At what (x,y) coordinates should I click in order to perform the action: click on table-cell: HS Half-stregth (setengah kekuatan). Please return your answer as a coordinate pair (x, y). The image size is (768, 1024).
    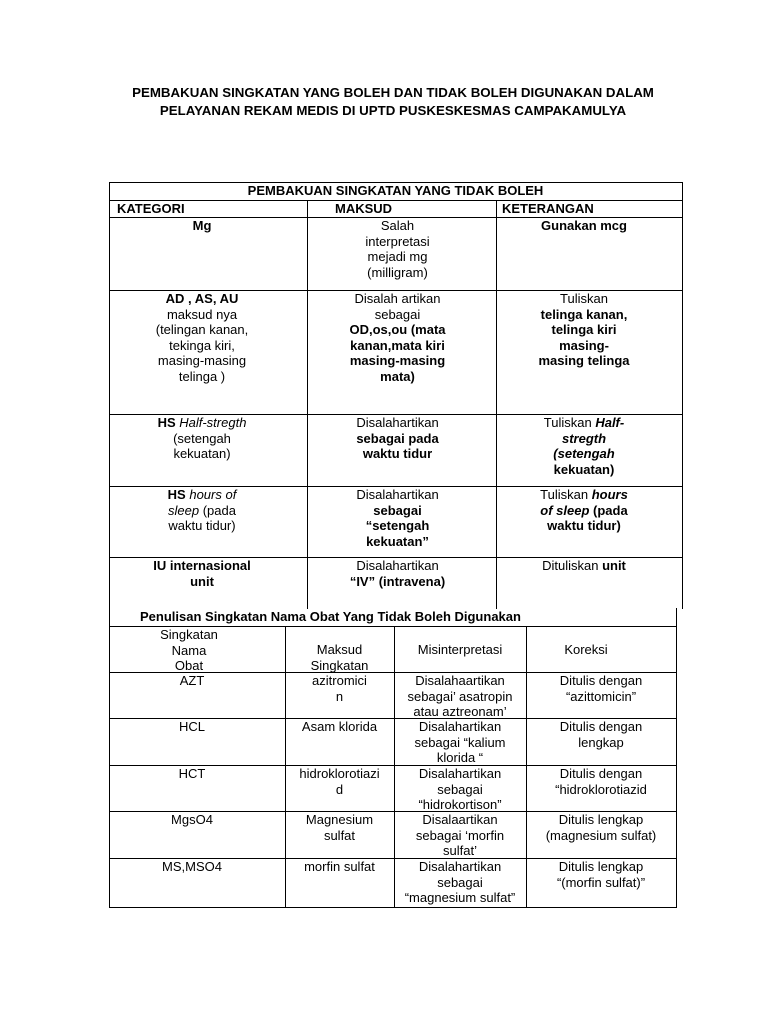
    Looking at the image, I should click on (202, 438).